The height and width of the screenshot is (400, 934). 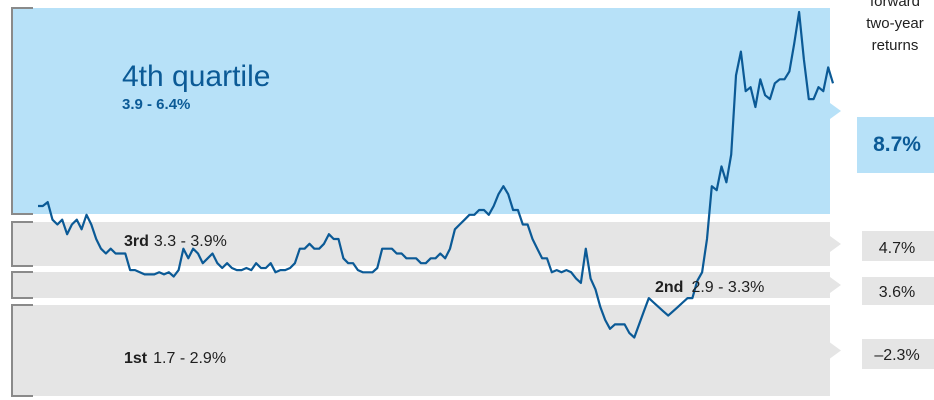 What do you see at coordinates (835, 244) in the screenshot?
I see `q3-band-arrow` at bounding box center [835, 244].